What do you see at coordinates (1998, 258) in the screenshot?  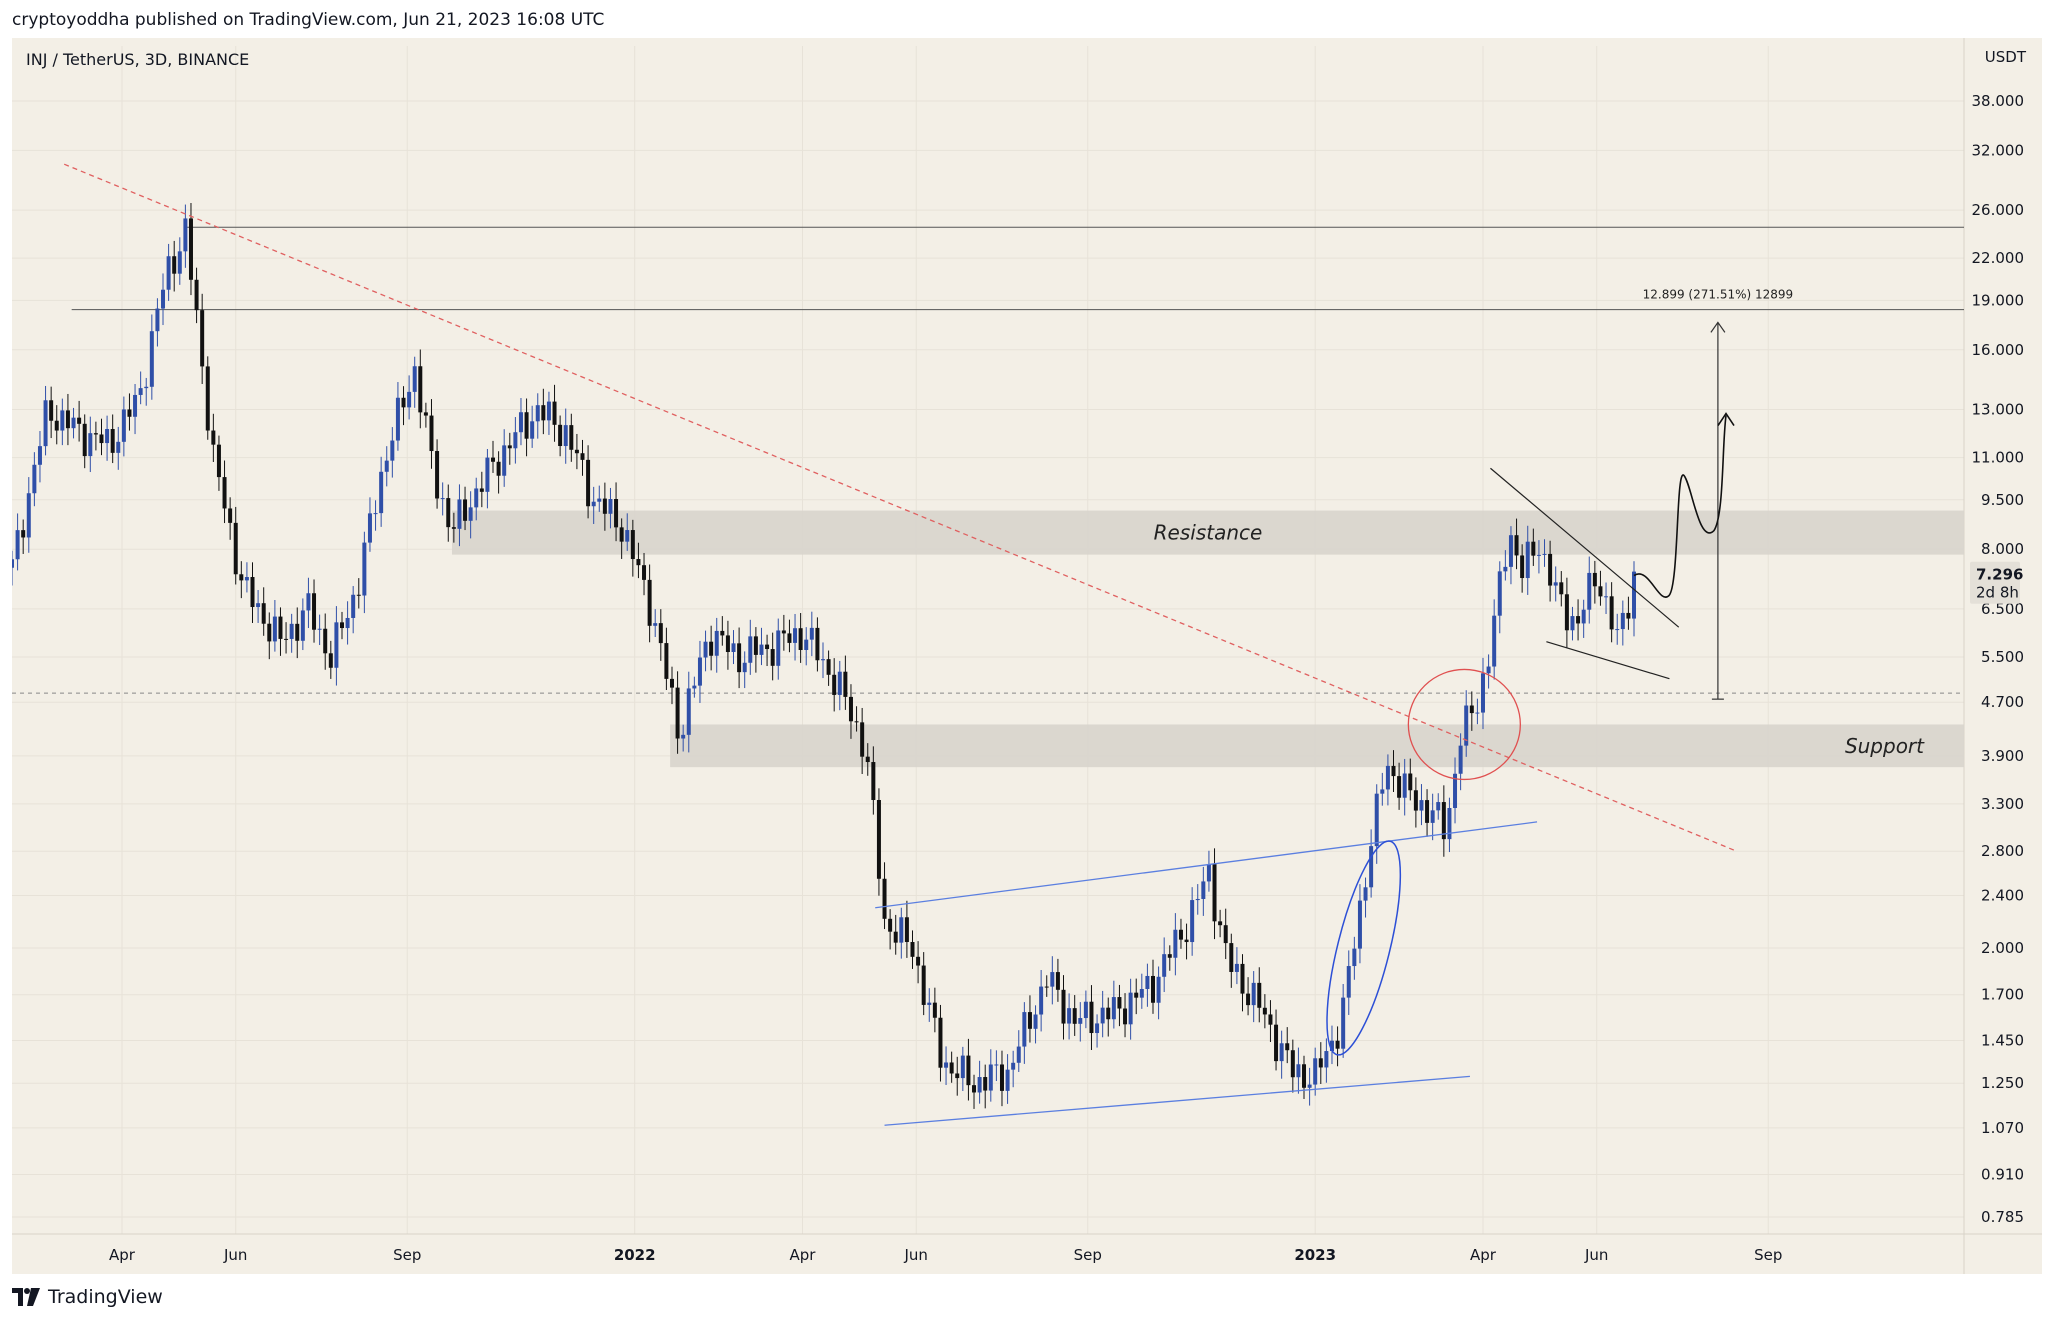 I see `y-tick-label: 22.000` at bounding box center [1998, 258].